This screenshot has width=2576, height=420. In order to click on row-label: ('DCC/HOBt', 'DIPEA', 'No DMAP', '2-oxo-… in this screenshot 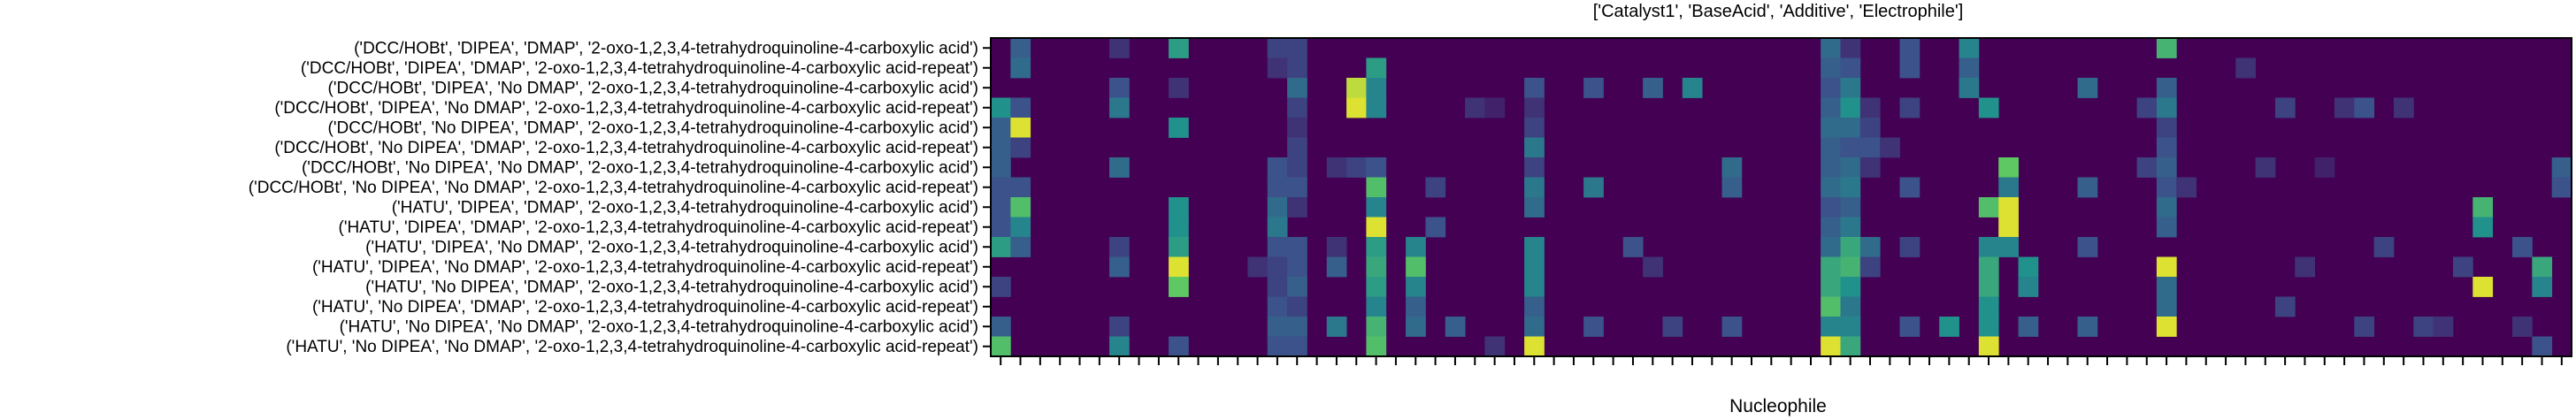, I will do `click(626, 108)`.